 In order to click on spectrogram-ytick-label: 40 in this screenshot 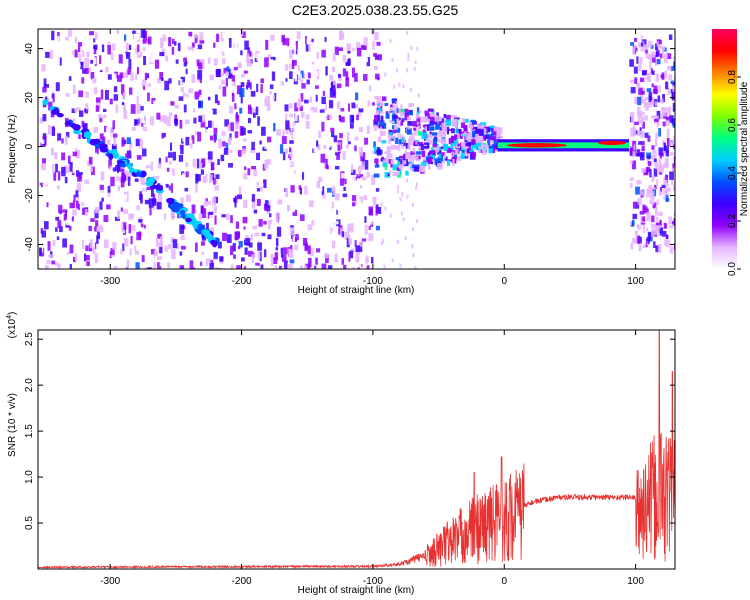, I will do `click(29, 49)`.